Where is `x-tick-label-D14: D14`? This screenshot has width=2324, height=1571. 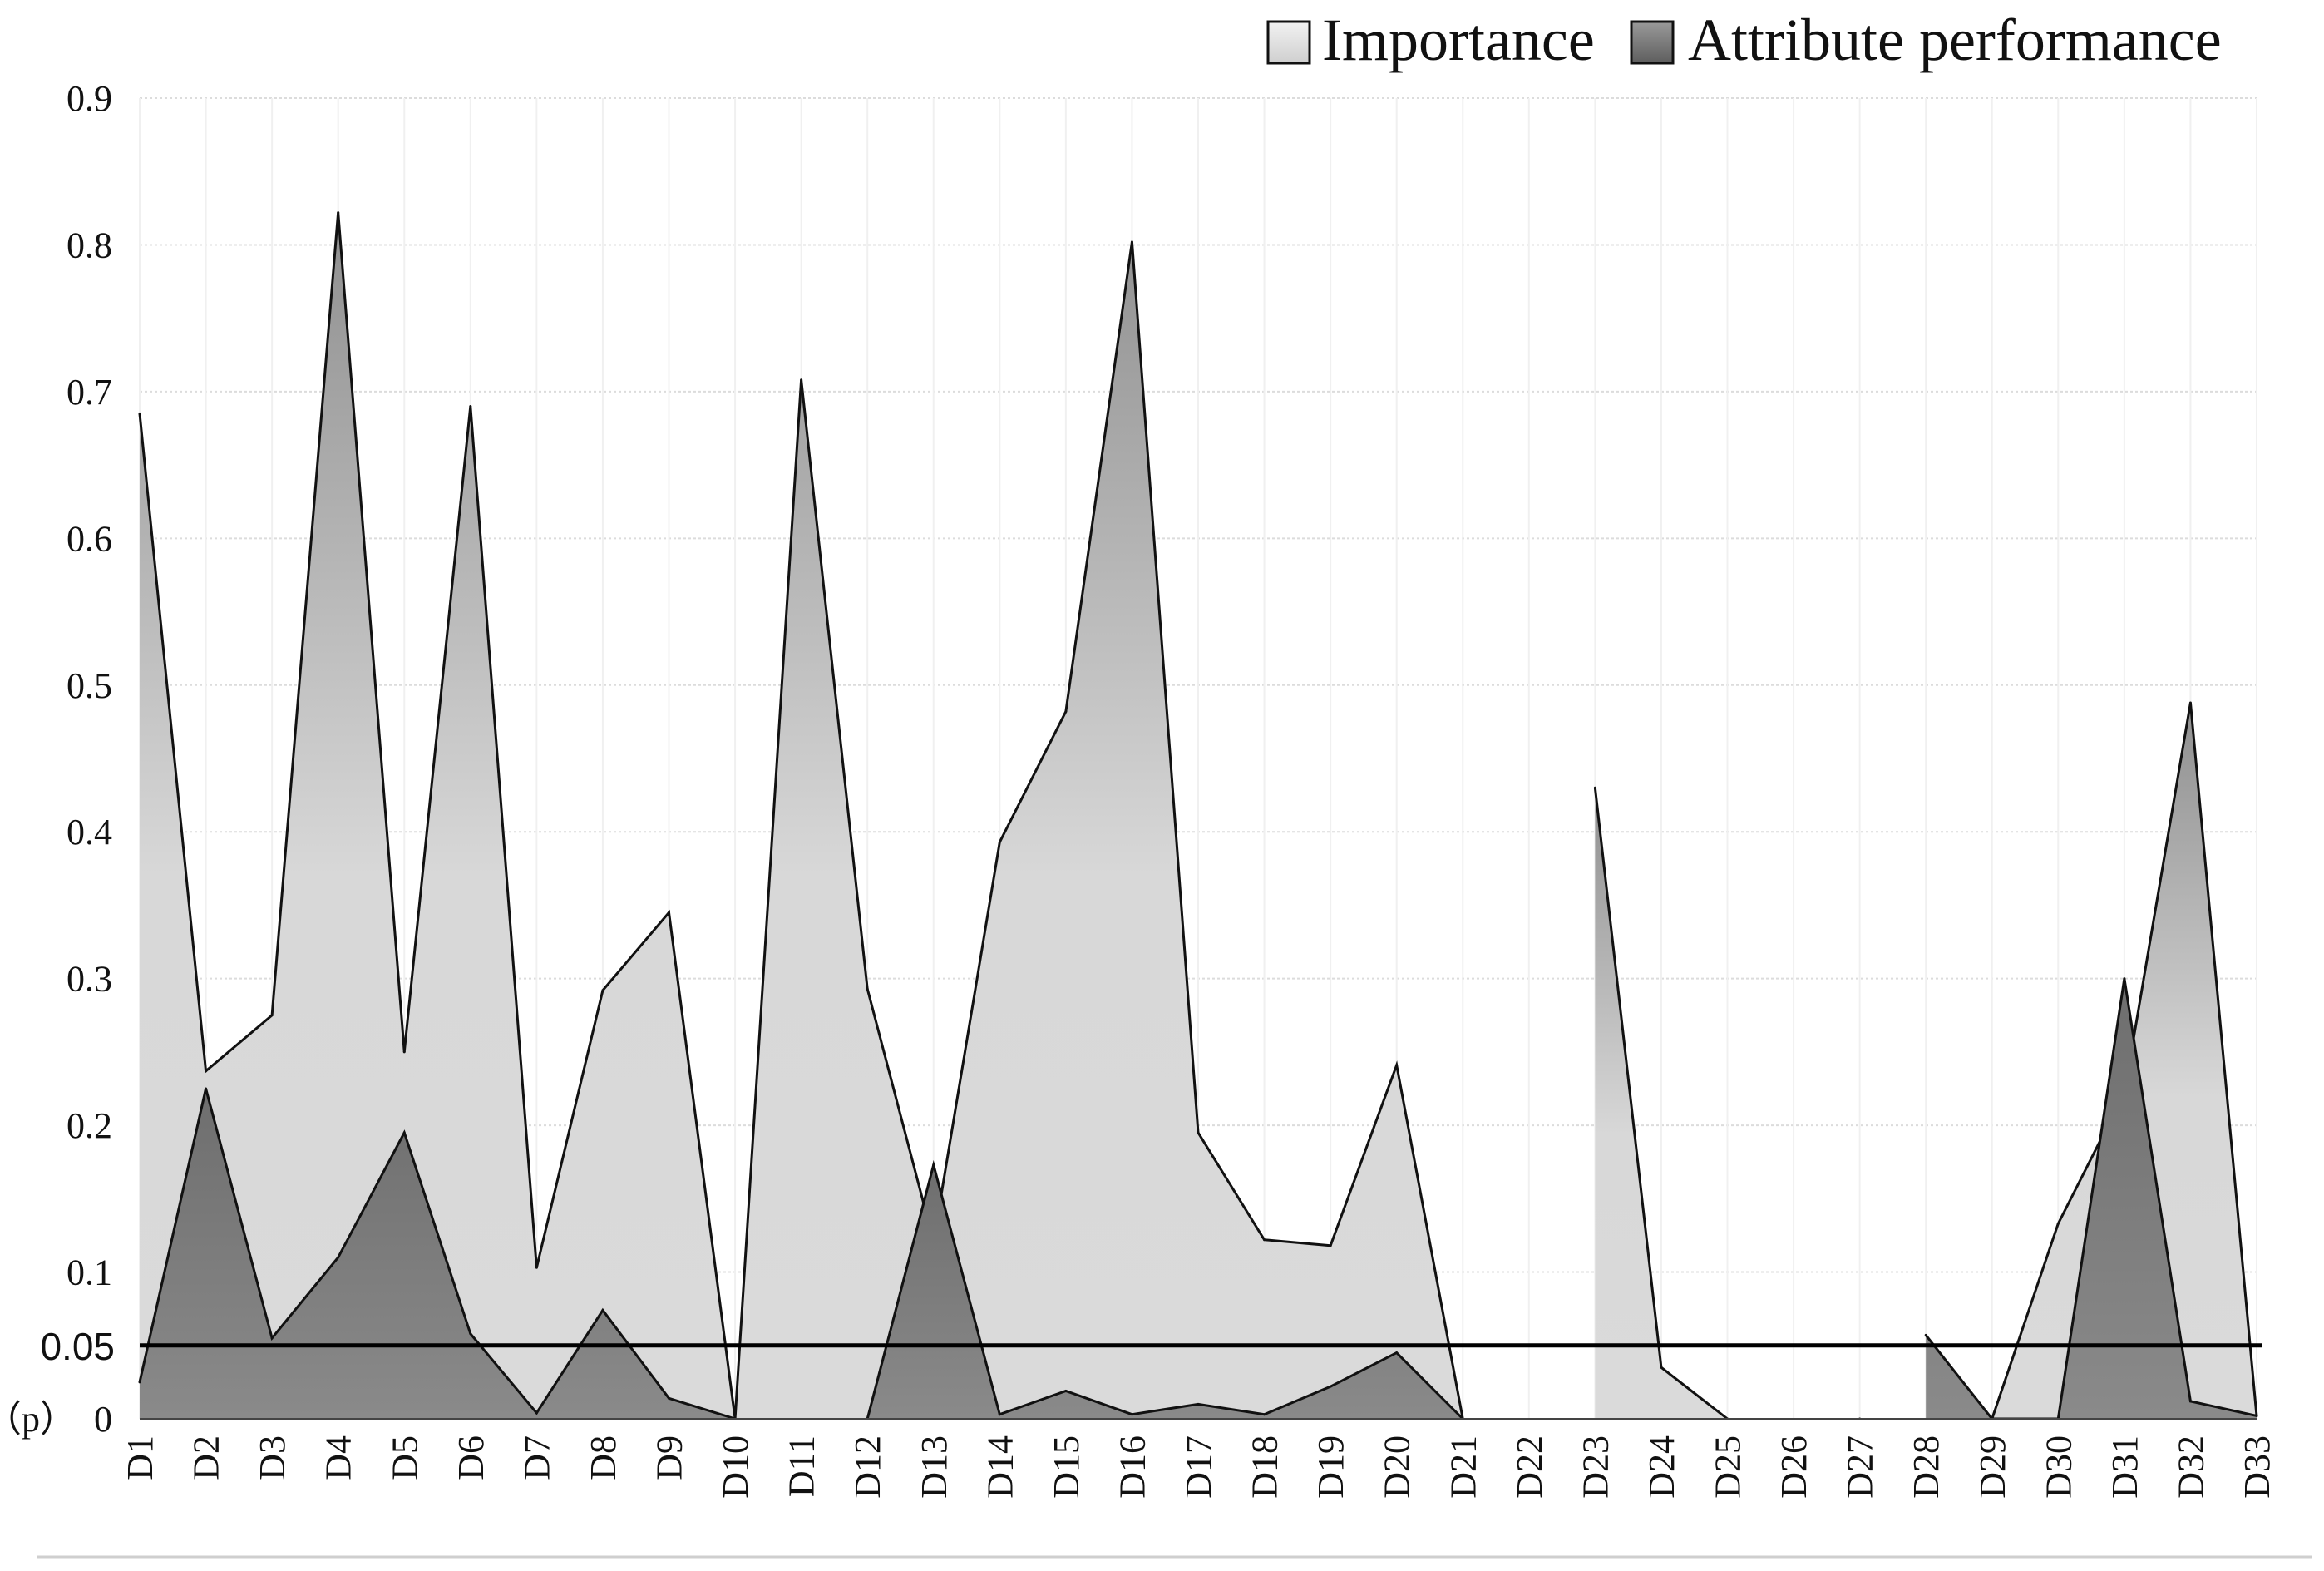 x-tick-label-D14: D14 is located at coordinates (999, 1467).